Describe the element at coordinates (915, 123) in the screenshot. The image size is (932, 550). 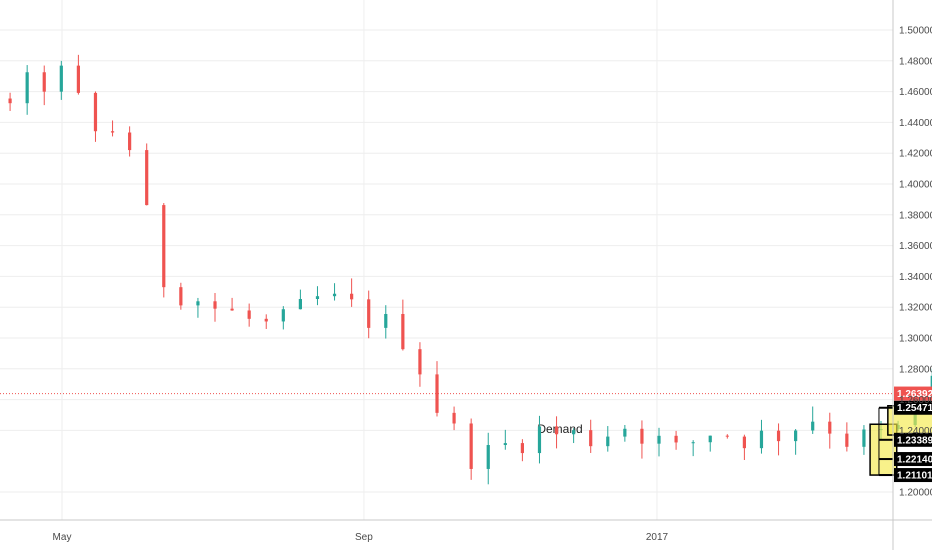
I see `y-tick-label: 1.44000` at that location.